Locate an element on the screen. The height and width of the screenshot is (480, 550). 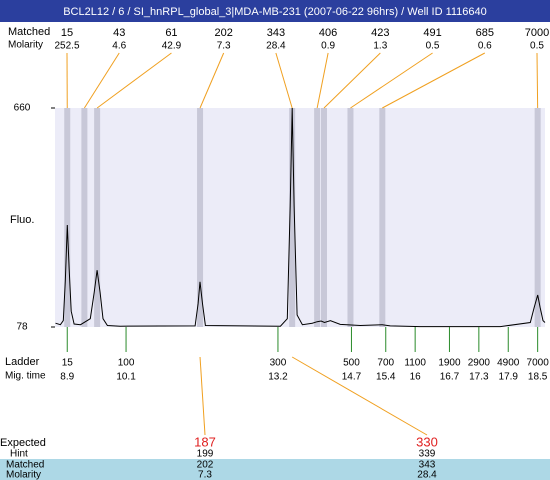
peak-molarity: 0.9 is located at coordinates (328, 46).